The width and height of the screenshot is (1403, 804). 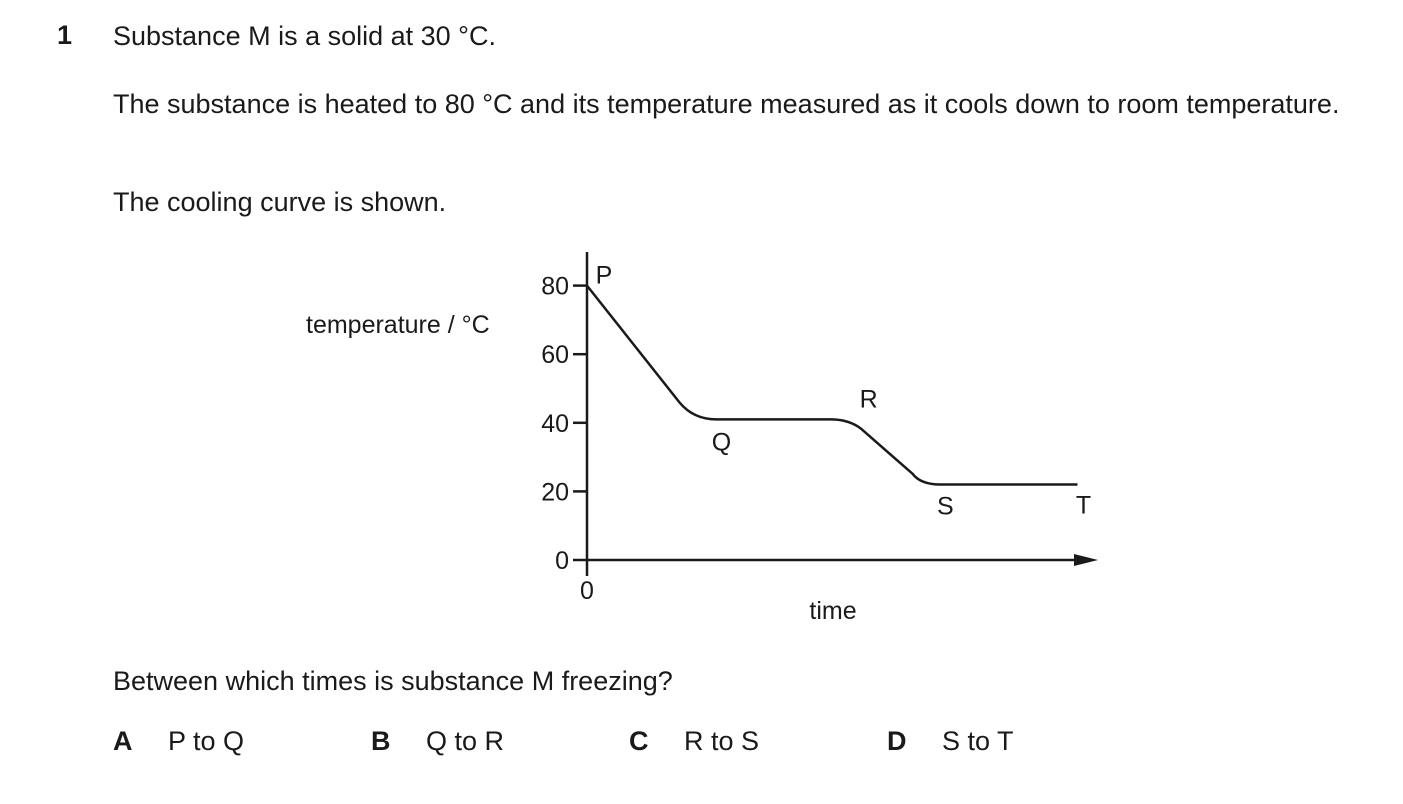 What do you see at coordinates (869, 399) in the screenshot?
I see `point-label-r: R` at bounding box center [869, 399].